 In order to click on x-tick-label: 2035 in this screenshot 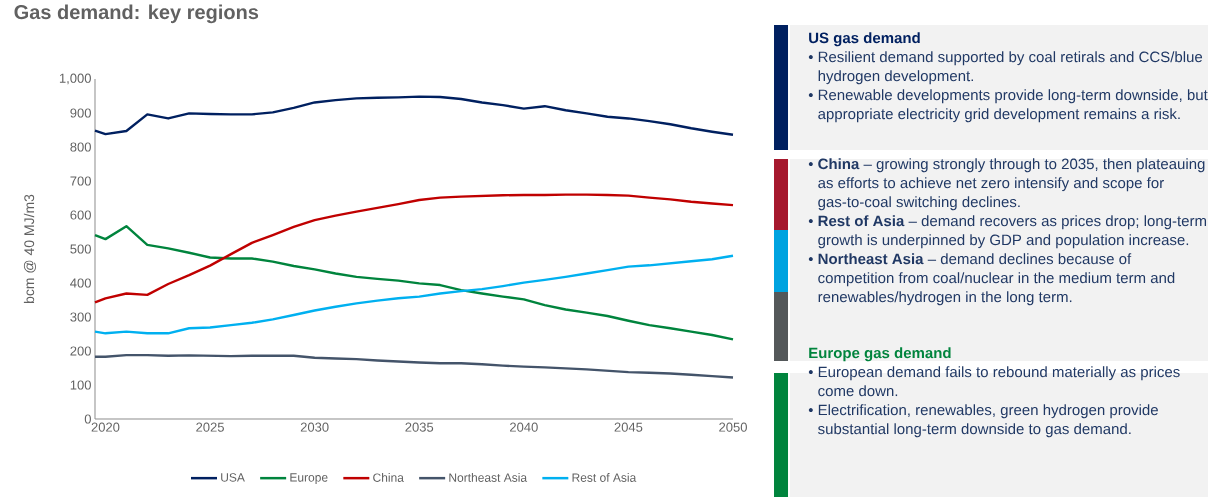, I will do `click(419, 427)`.